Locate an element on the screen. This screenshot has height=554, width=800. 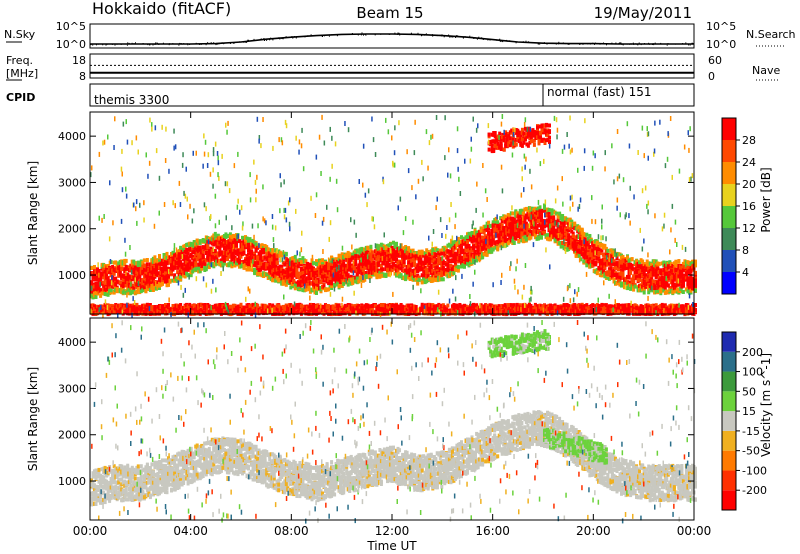
beam-title: Beam 15 is located at coordinates (389, 13).